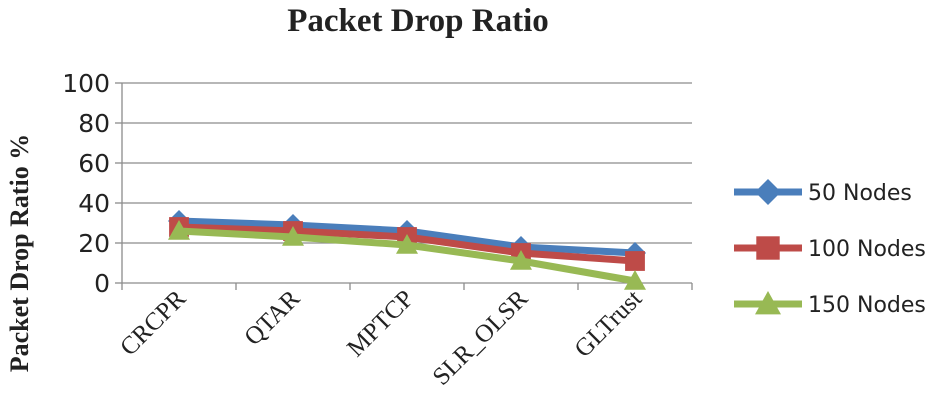  What do you see at coordinates (94, 163) in the screenshot?
I see `y-tick-label: 60` at bounding box center [94, 163].